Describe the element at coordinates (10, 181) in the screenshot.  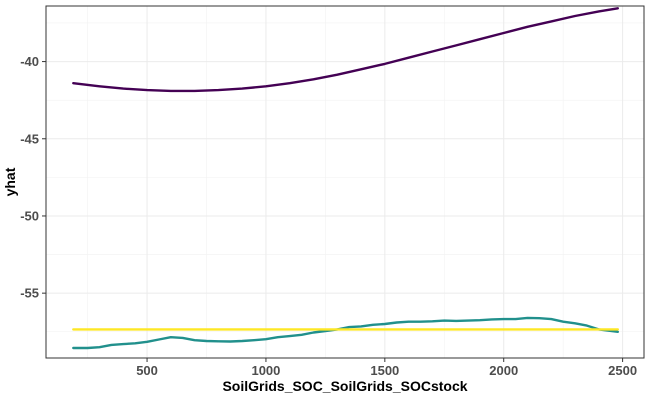
I see `y-axis-title: yhat` at that location.